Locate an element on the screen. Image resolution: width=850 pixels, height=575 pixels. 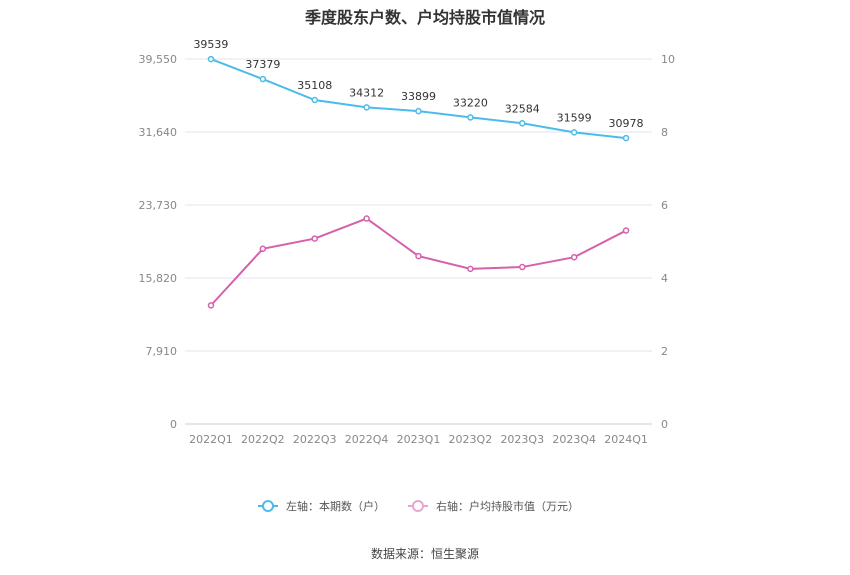
x-tick-label: 2022Q4 is located at coordinates (367, 439).